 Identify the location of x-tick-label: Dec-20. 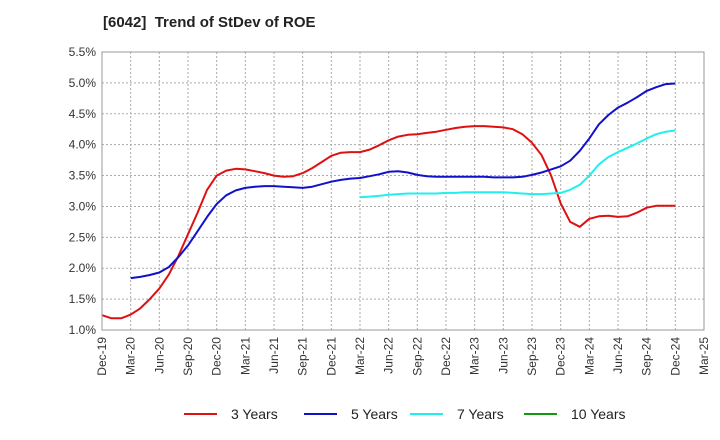
(217, 356).